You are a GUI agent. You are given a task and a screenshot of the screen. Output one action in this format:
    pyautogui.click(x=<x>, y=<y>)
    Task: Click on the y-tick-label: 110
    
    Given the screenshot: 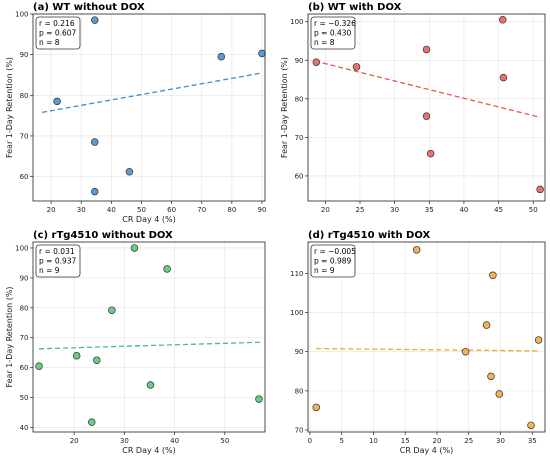 What is the action you would take?
    pyautogui.click(x=296, y=274)
    